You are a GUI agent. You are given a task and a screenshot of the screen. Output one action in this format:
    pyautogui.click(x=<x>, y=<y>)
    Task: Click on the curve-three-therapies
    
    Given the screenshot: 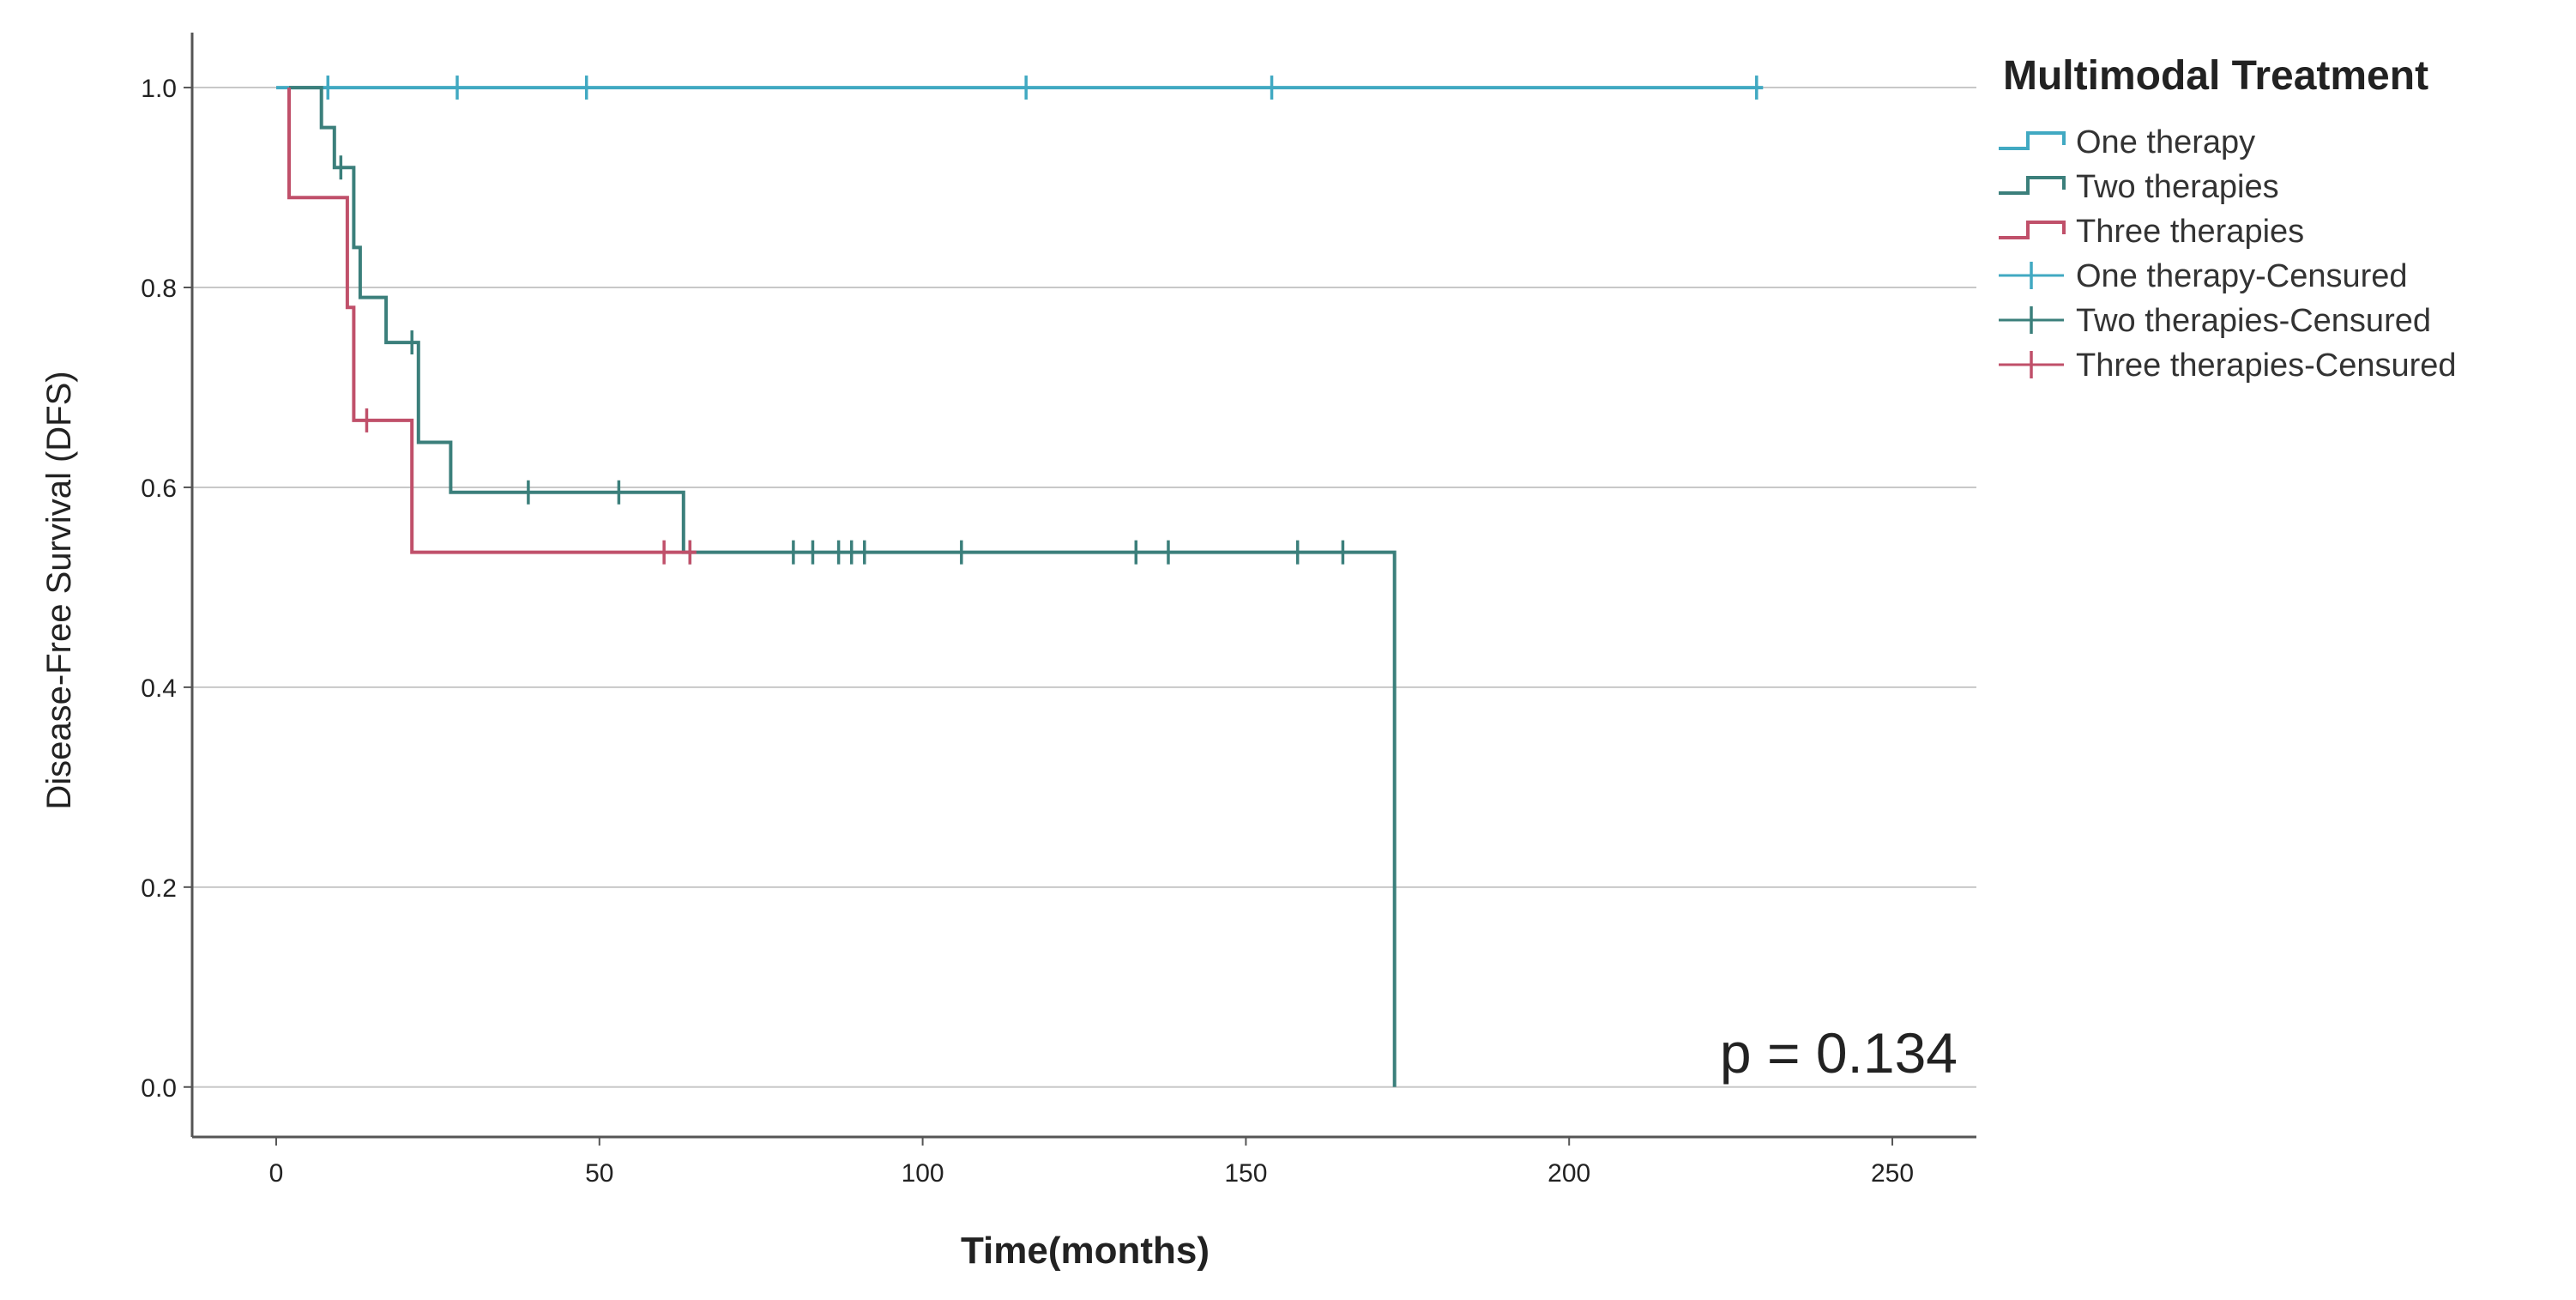 What is the action you would take?
    pyautogui.click(x=492, y=321)
    